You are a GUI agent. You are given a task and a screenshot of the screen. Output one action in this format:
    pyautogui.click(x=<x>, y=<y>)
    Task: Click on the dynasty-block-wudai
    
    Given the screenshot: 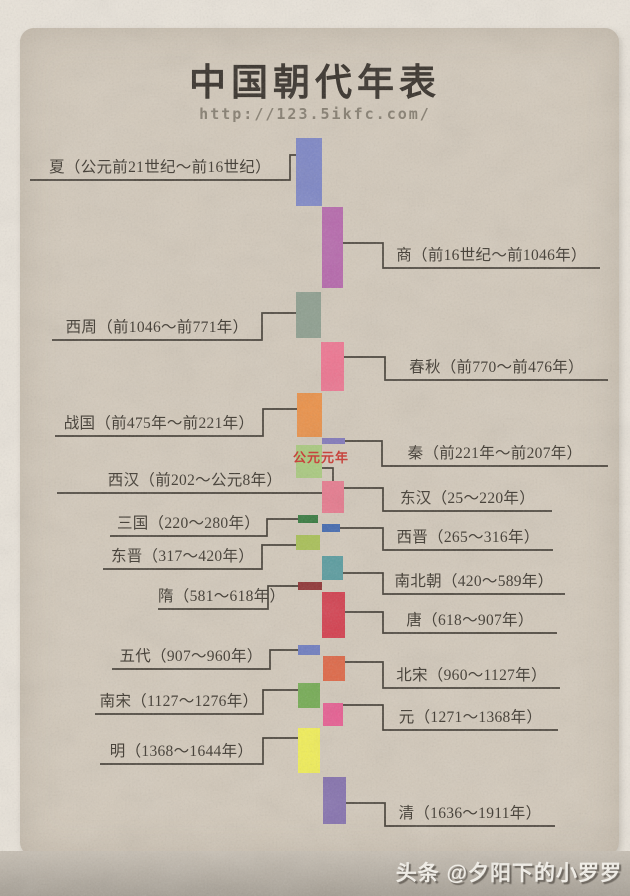 What is the action you would take?
    pyautogui.click(x=309, y=650)
    